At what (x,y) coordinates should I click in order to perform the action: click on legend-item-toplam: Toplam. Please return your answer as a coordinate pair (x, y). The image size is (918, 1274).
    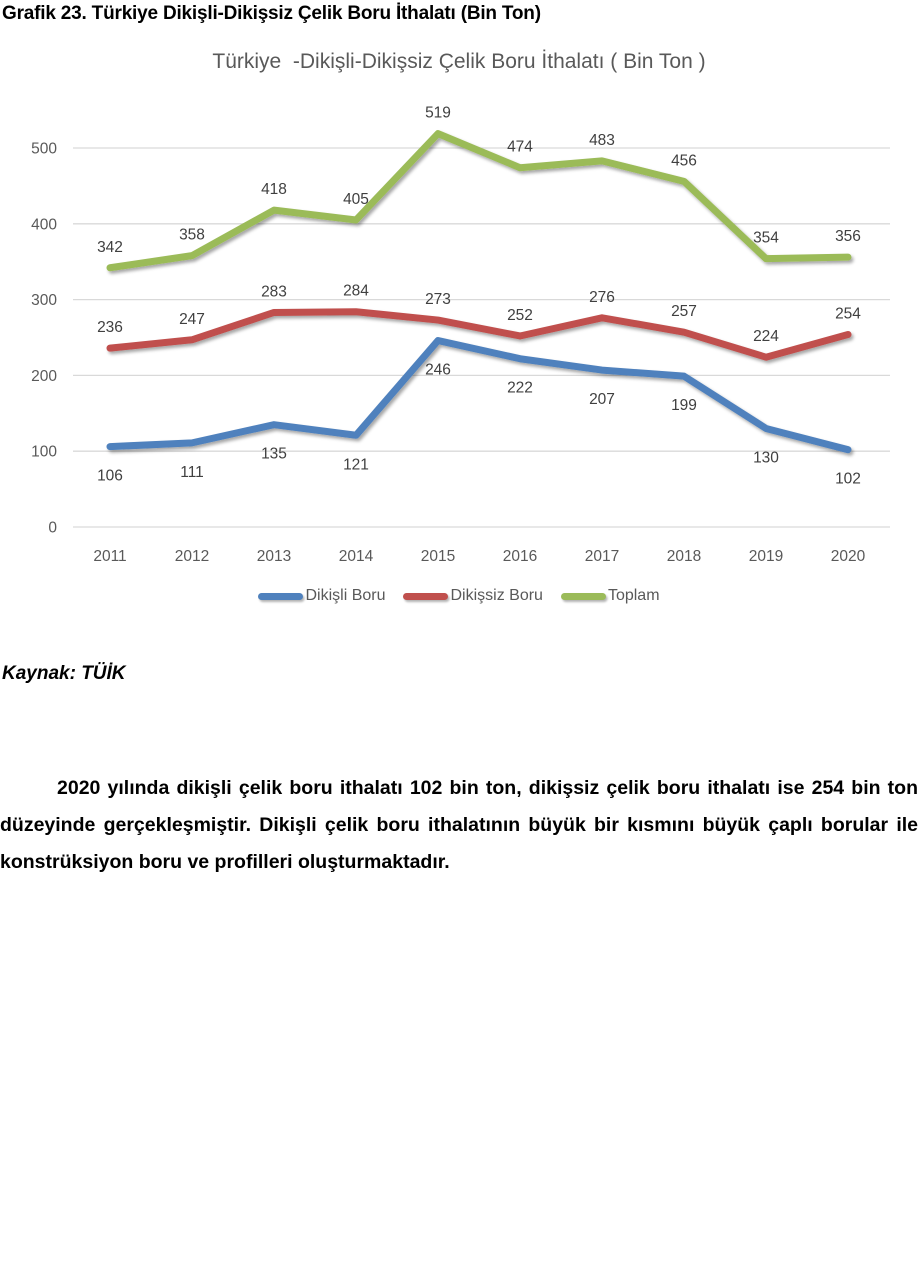
    Looking at the image, I should click on (610, 596).